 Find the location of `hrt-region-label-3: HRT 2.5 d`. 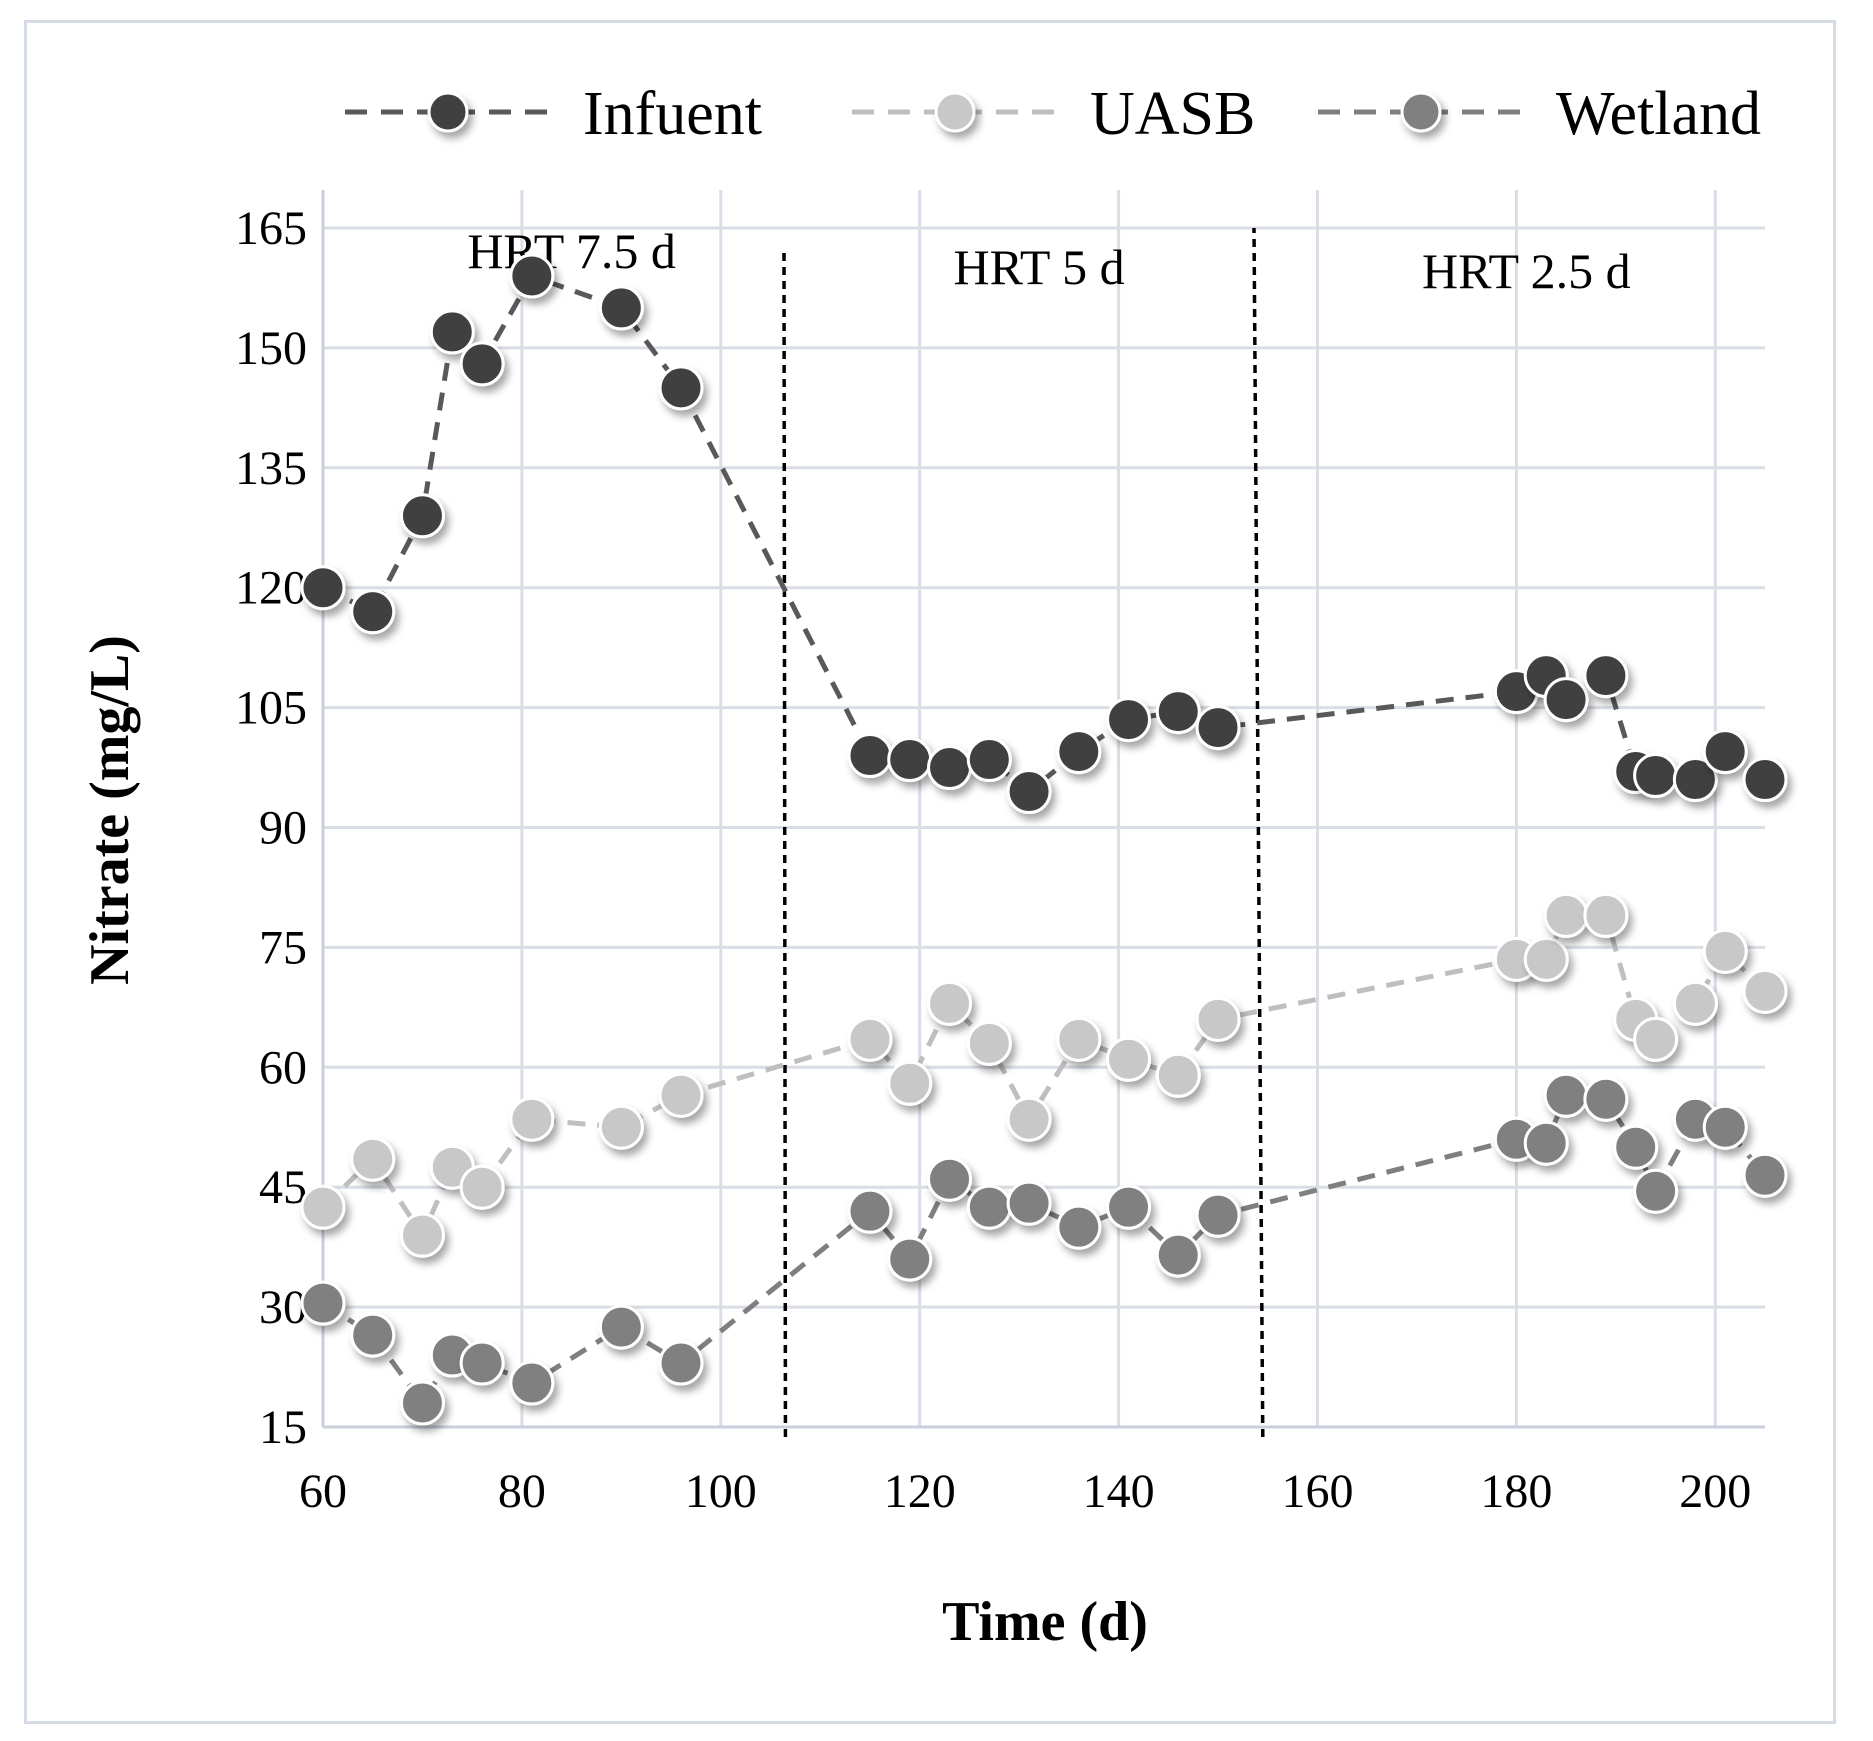

hrt-region-label-3: HRT 2.5 d is located at coordinates (1526, 271).